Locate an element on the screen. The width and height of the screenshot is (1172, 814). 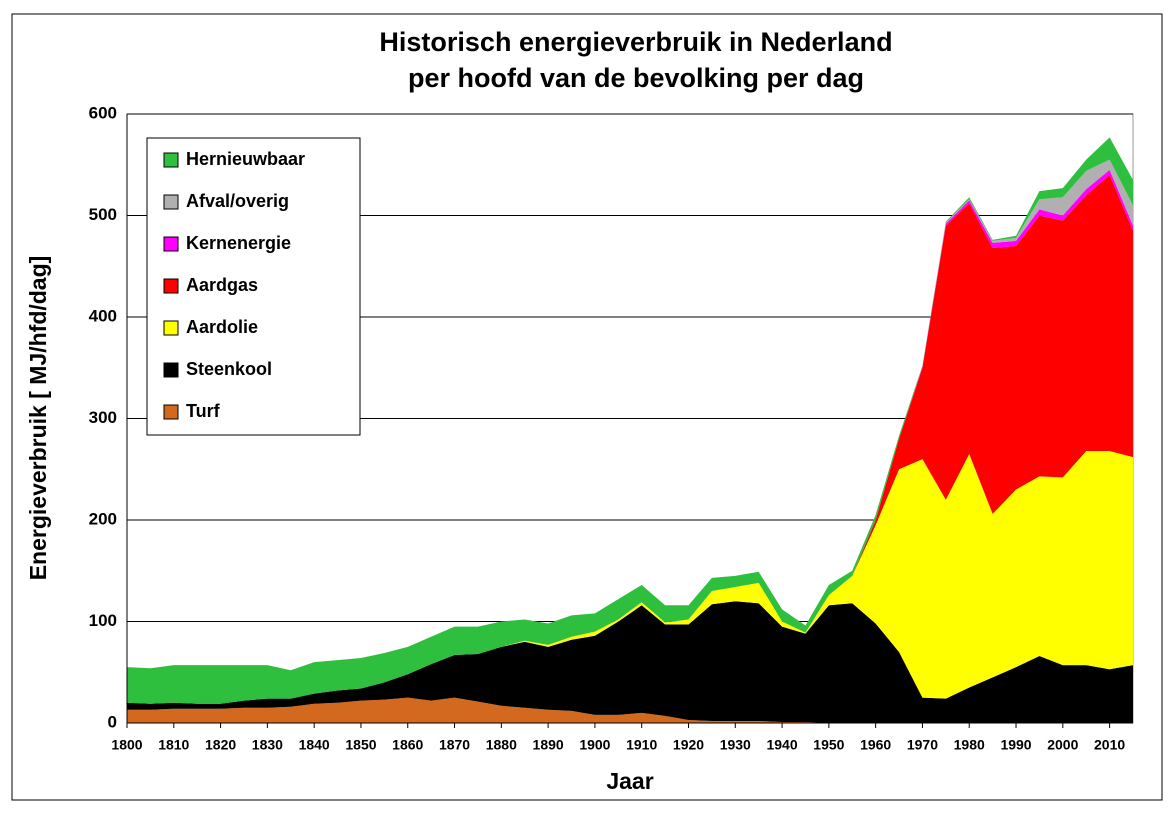
legend-label: Aardolie is located at coordinates (222, 327).